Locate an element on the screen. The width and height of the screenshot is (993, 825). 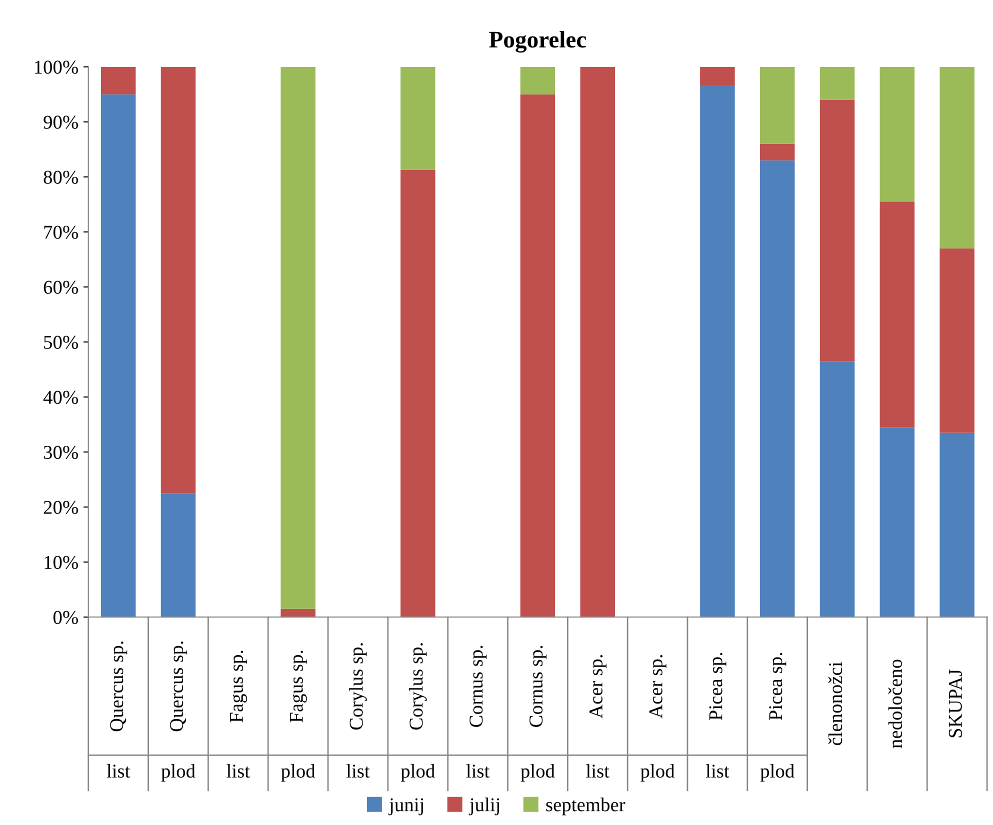
x-tick-label: nedoločeno is located at coordinates (895, 704).